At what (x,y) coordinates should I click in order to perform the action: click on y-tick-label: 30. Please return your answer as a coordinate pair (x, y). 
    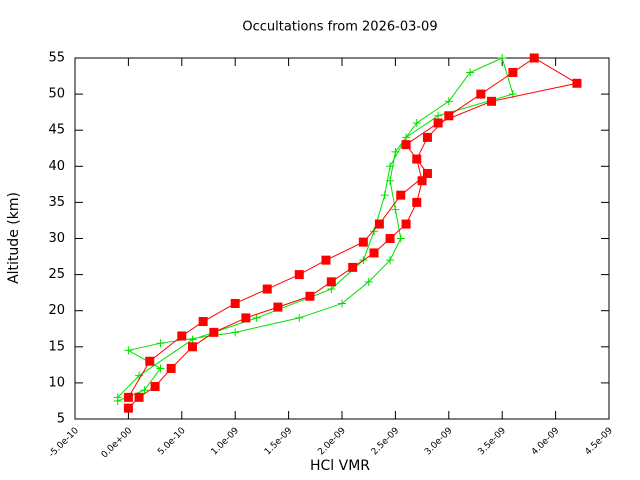
    Looking at the image, I should click on (56, 238).